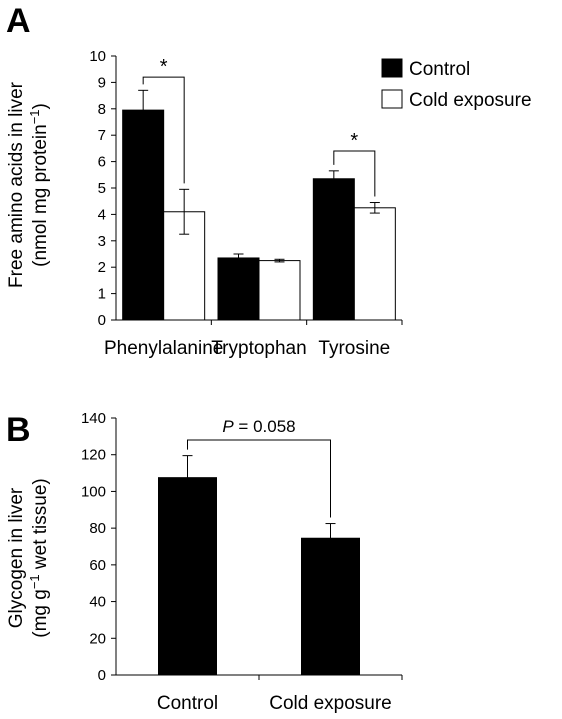 The image size is (562, 719). What do you see at coordinates (93, 418) in the screenshot?
I see `y-tick-label-b: 140` at bounding box center [93, 418].